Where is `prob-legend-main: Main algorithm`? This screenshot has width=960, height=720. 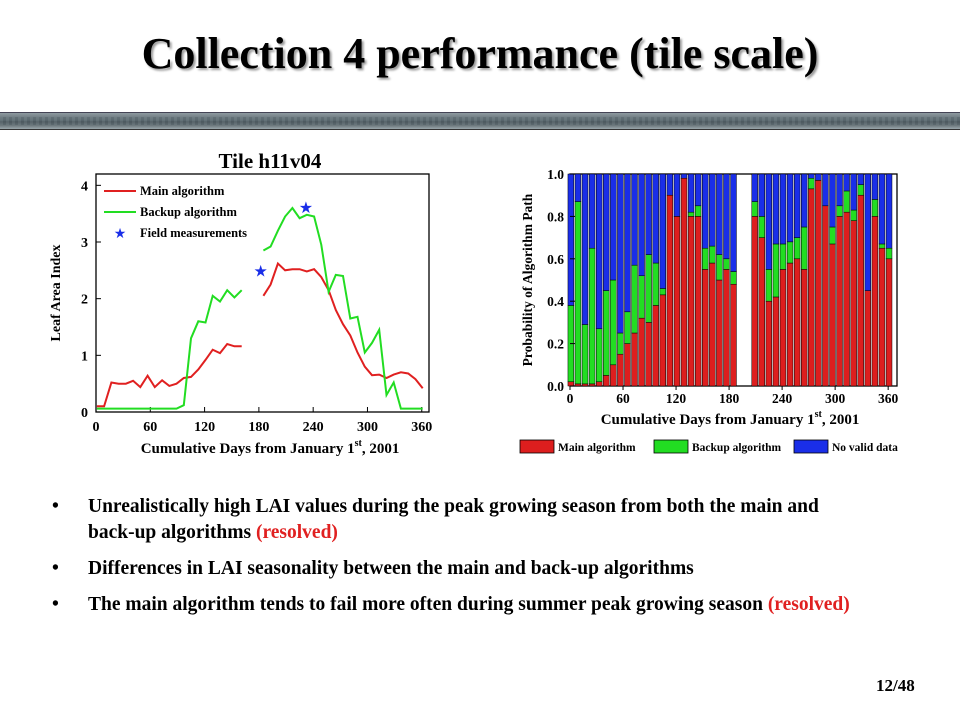
prob-legend-main: Main algorithm is located at coordinates (597, 448).